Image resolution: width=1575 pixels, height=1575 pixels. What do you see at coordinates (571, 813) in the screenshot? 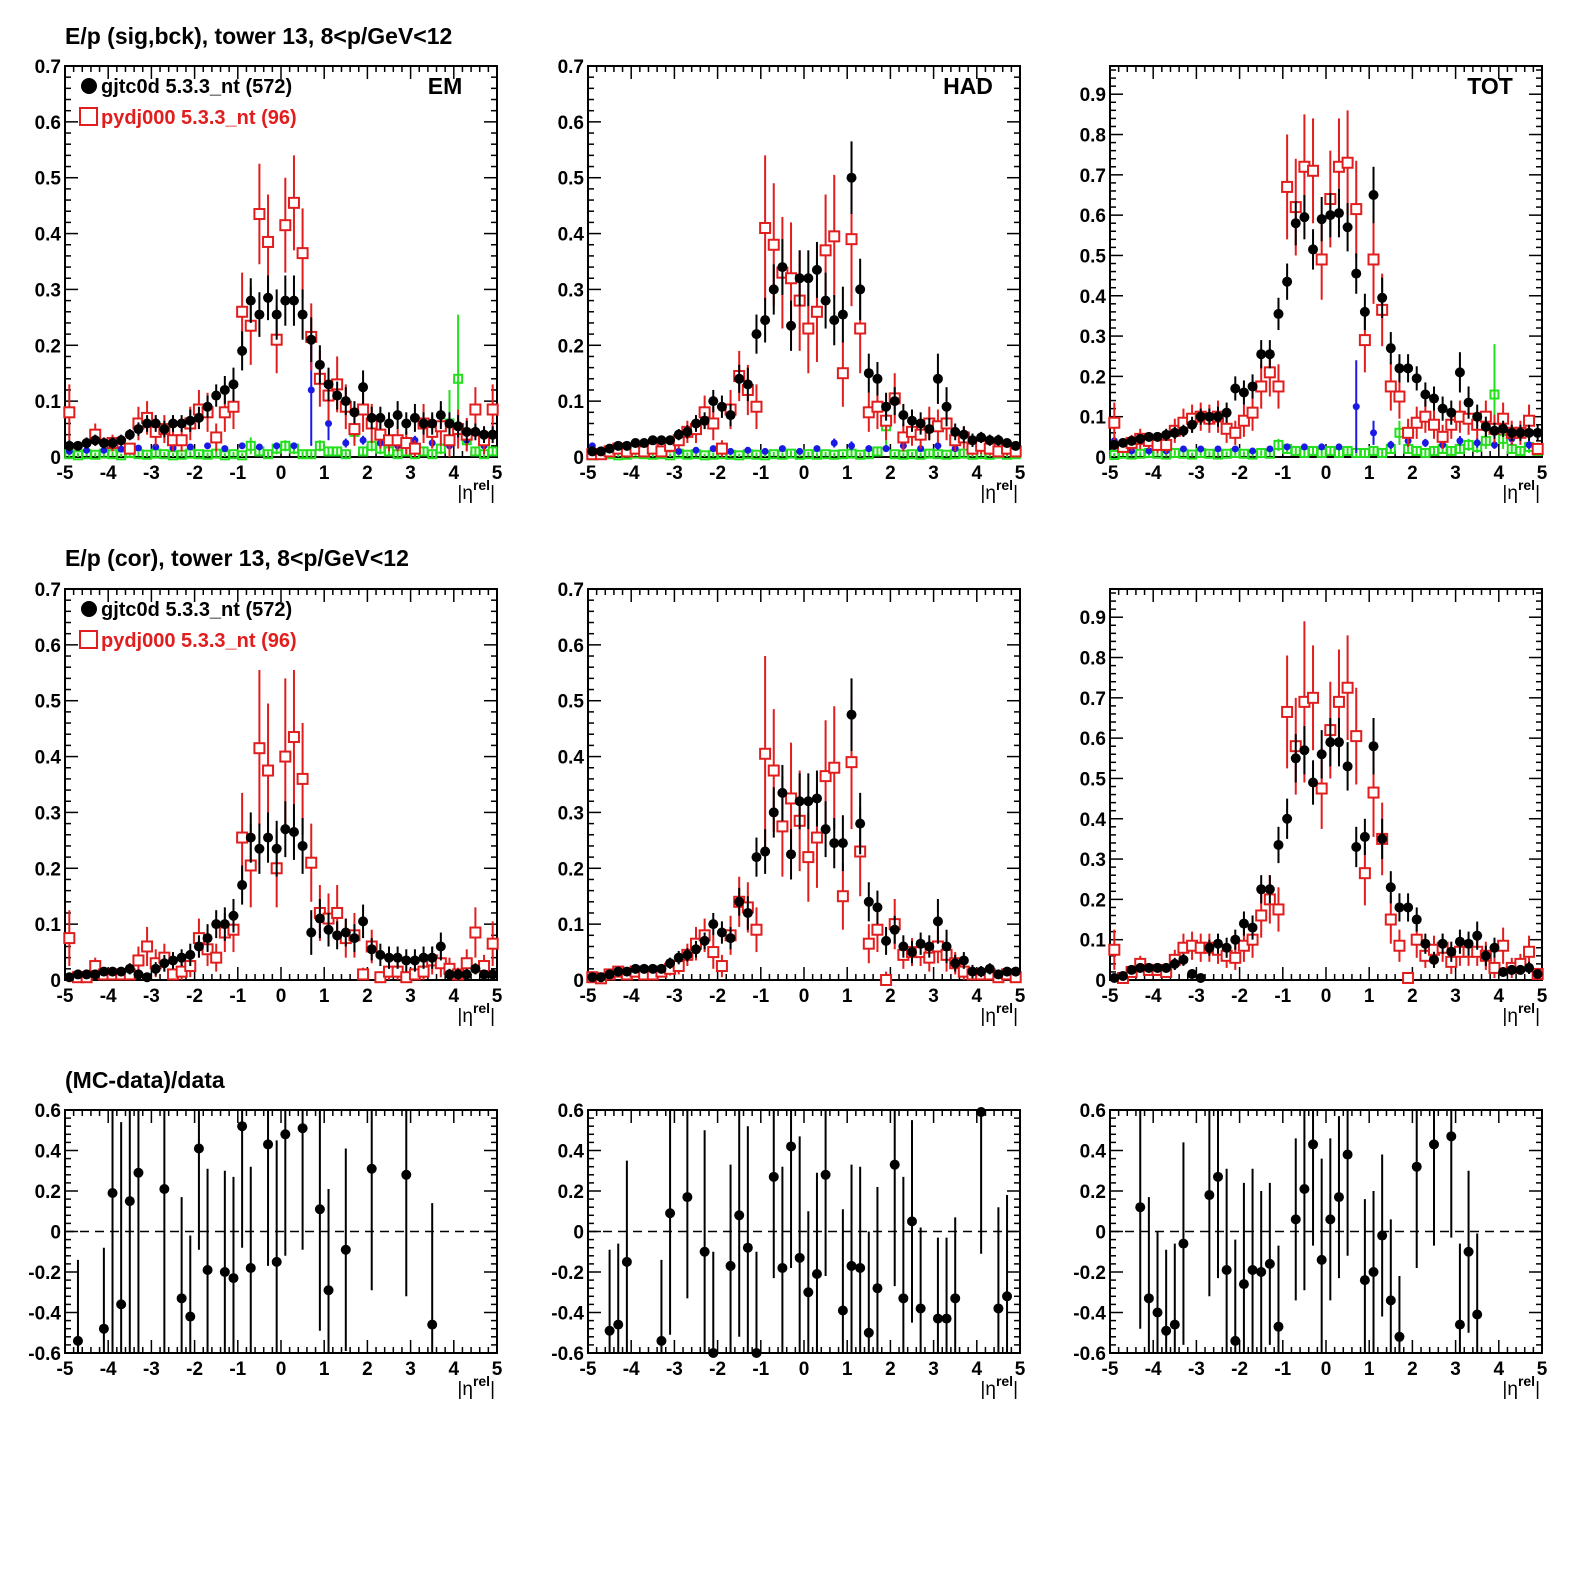
I see `y-tick-label: 0.3` at bounding box center [571, 813].